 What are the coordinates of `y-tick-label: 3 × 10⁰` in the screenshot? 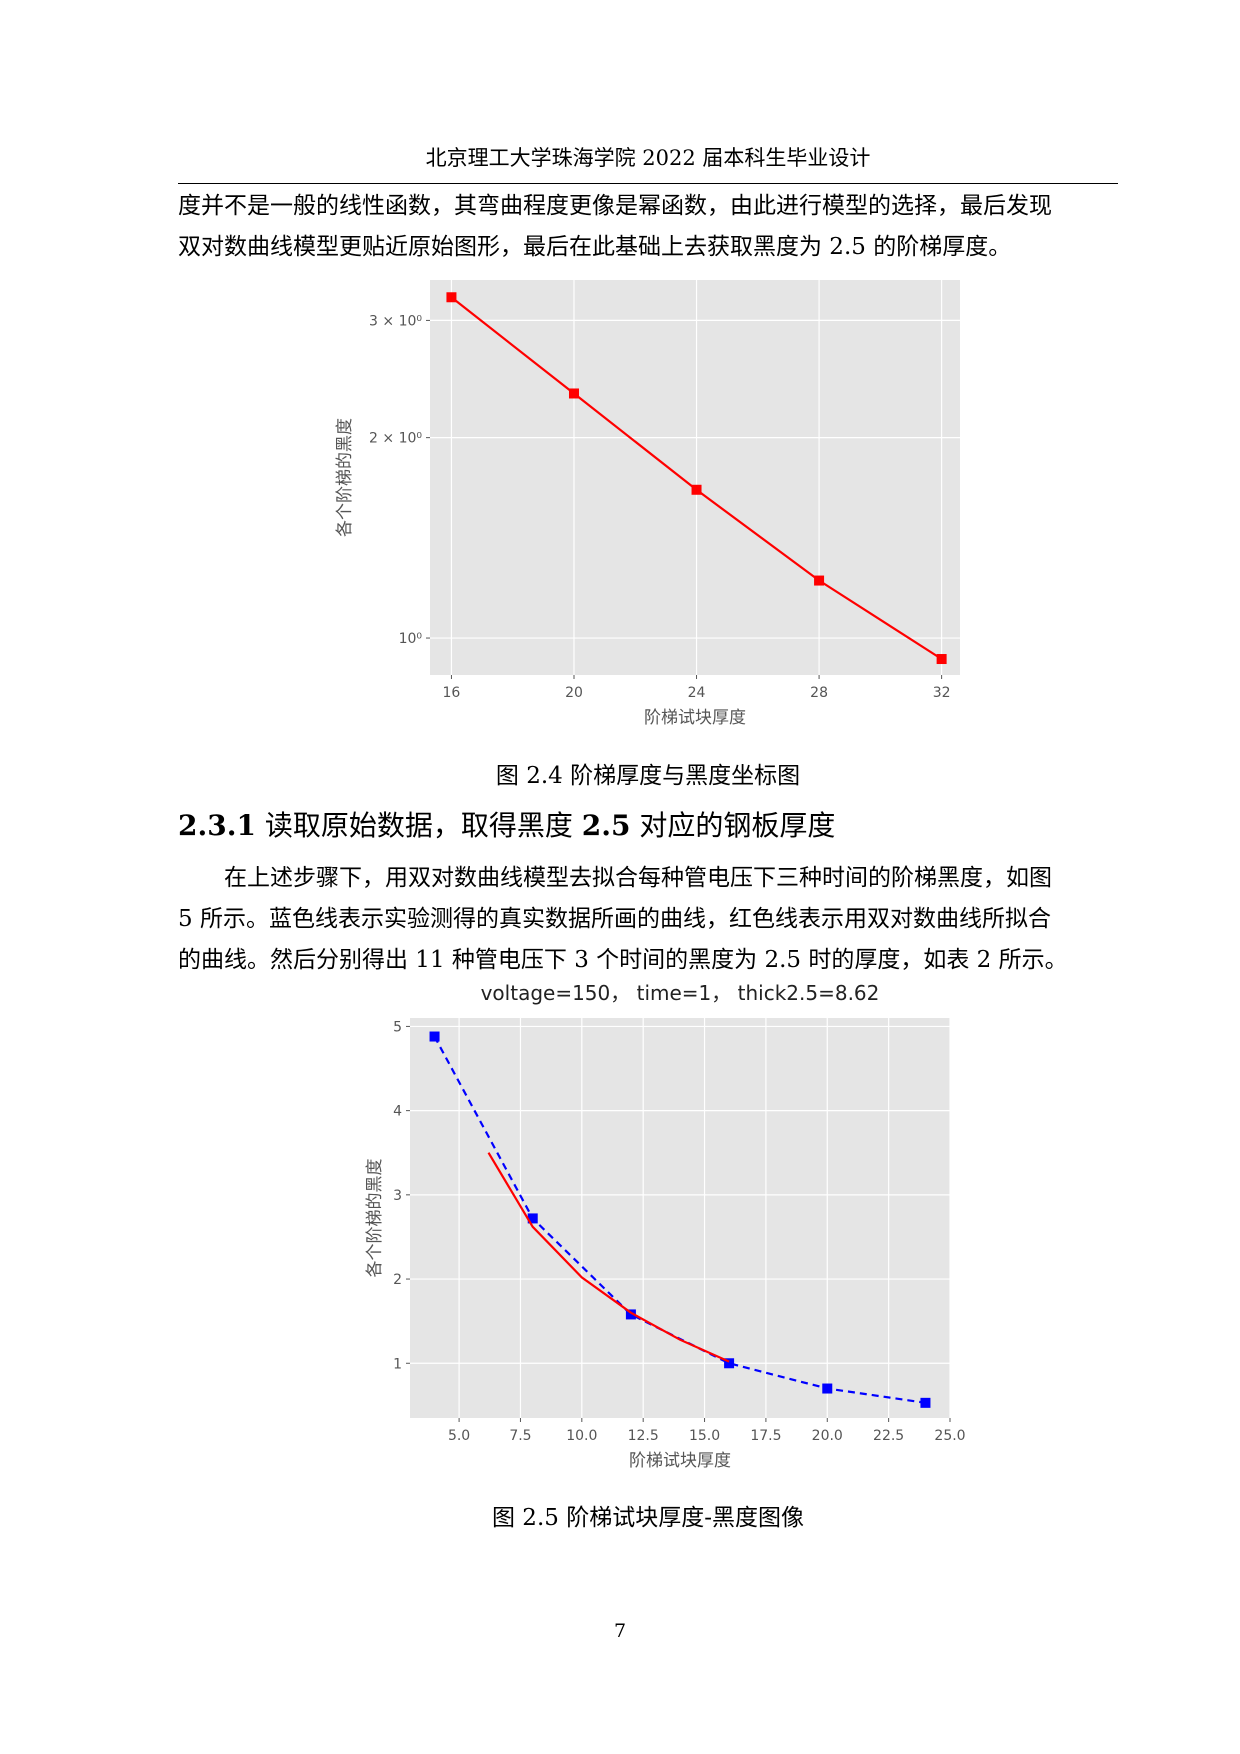 It's located at (395, 321).